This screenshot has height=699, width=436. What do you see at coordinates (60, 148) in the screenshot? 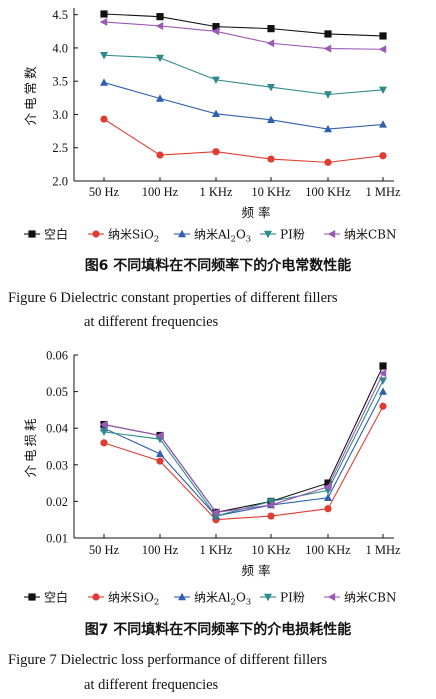
I see `y-tick-label: 2.5` at bounding box center [60, 148].